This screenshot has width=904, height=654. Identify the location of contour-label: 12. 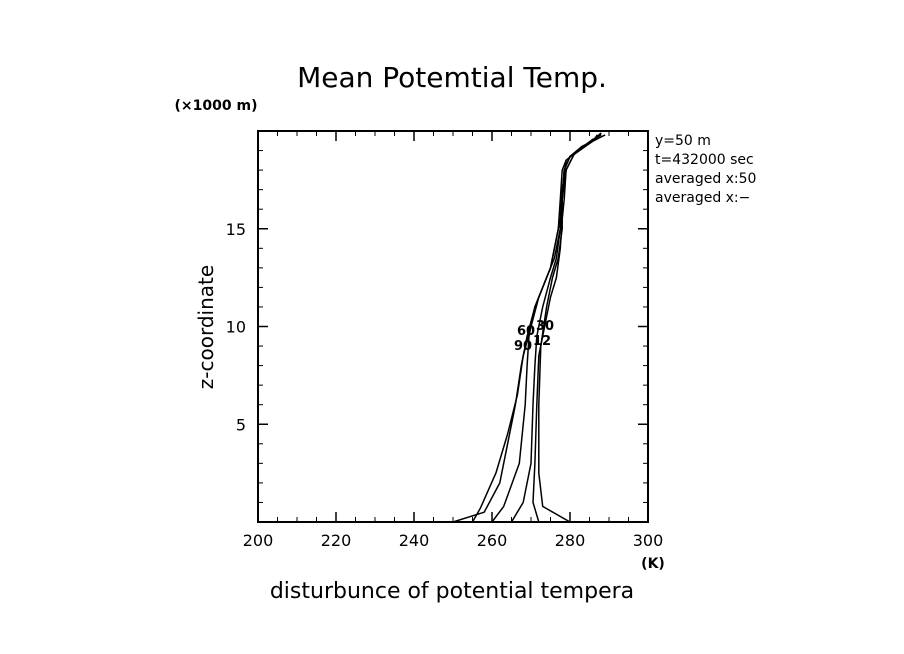
(542, 341).